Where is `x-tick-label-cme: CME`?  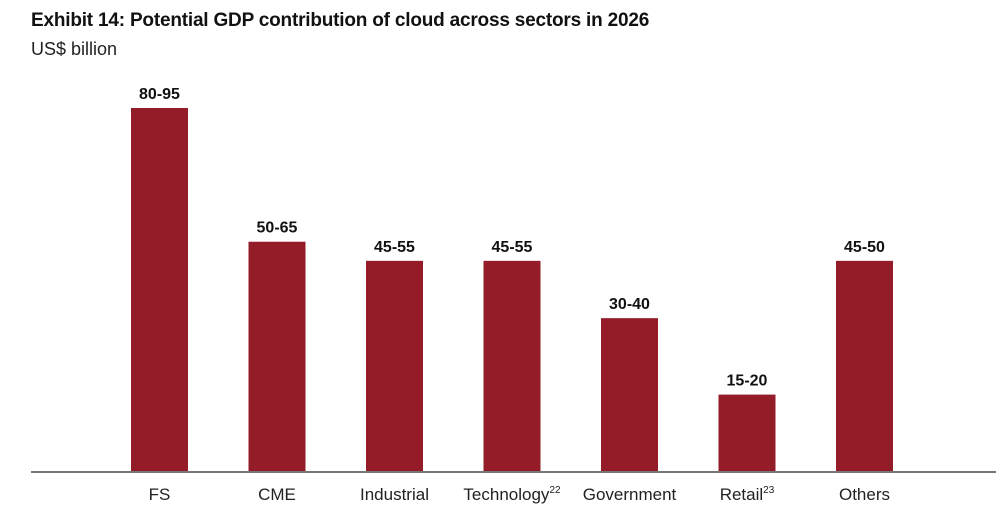 x-tick-label-cme: CME is located at coordinates (277, 494).